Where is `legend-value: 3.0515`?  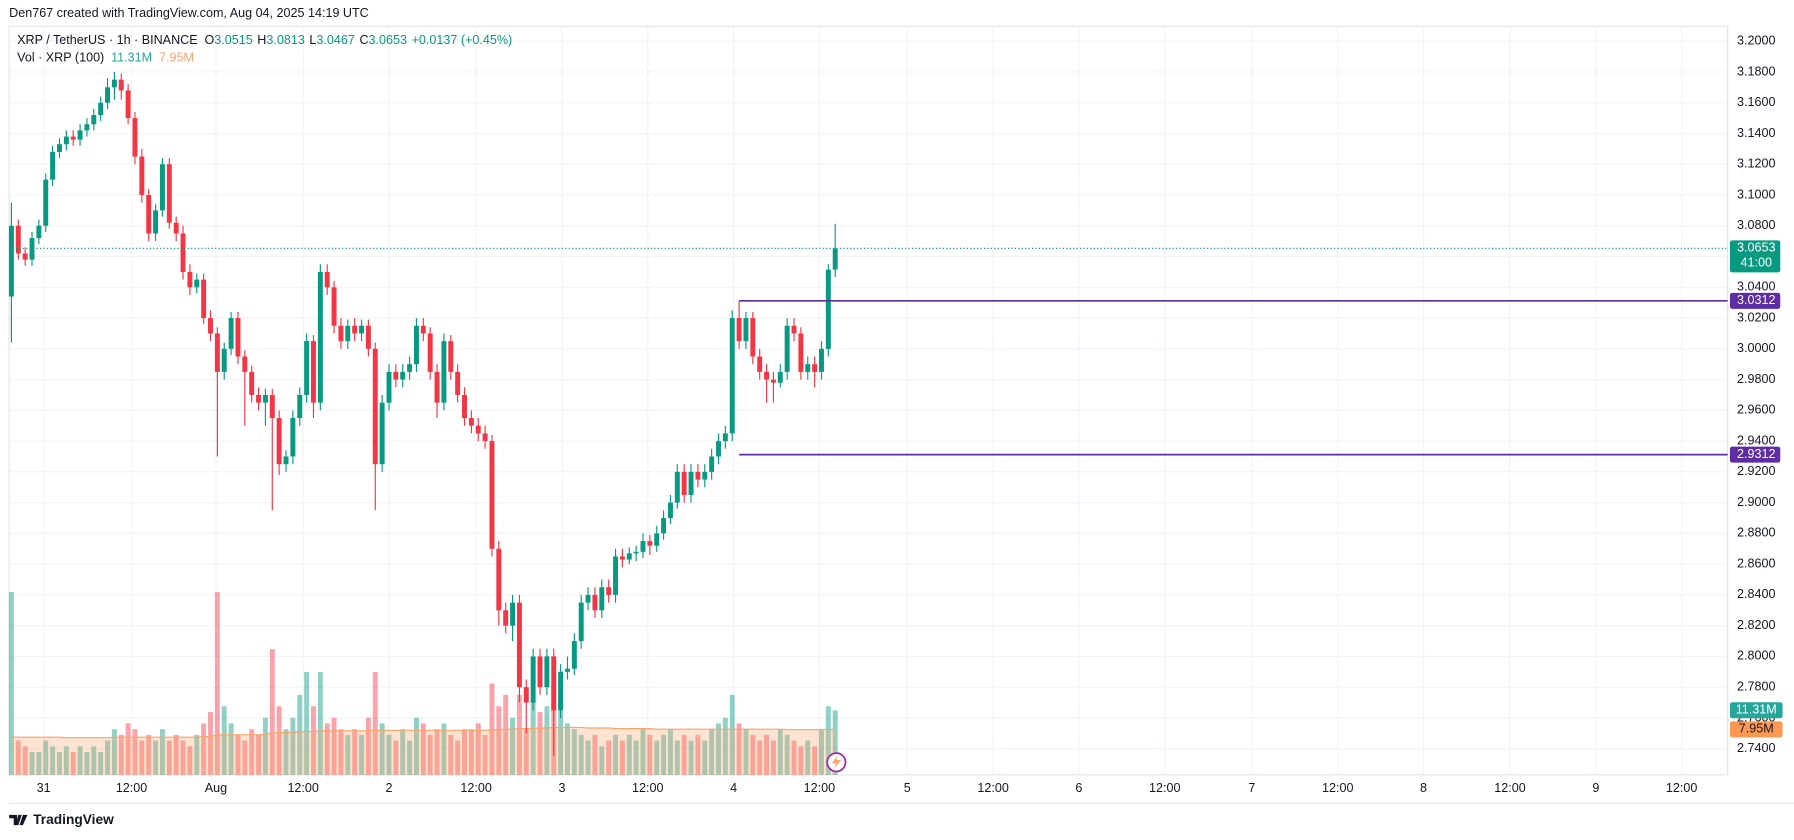 legend-value: 3.0515 is located at coordinates (233, 40).